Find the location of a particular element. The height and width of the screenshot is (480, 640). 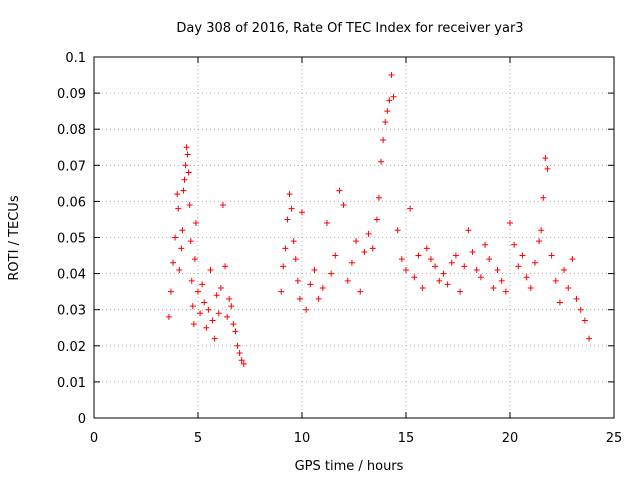

y-tick-label: 0.01 is located at coordinates (71, 383).